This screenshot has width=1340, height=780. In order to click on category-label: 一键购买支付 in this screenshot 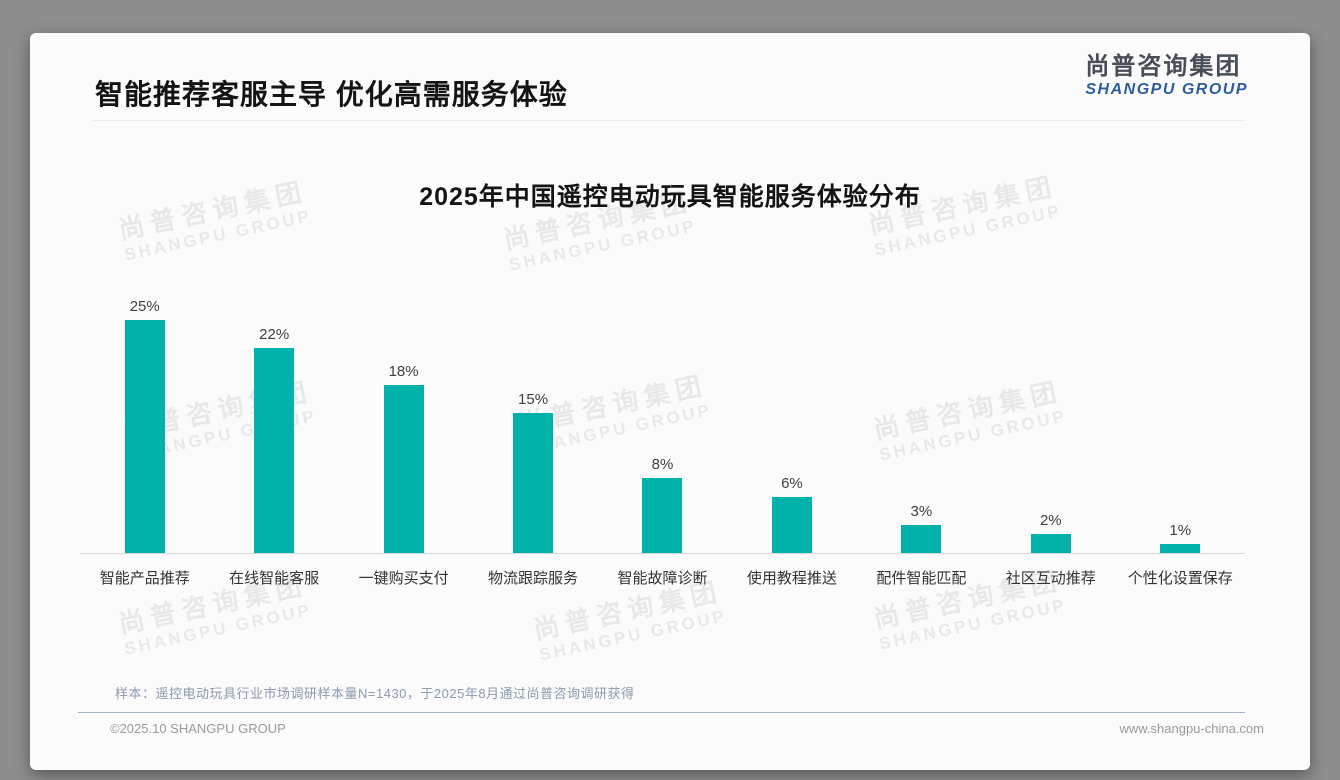, I will do `click(403, 578)`.